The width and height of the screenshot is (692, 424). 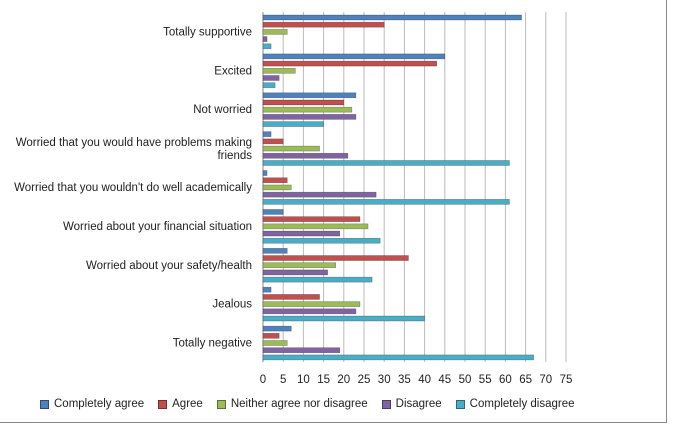 I want to click on legend-label: Completely agree, so click(x=99, y=404).